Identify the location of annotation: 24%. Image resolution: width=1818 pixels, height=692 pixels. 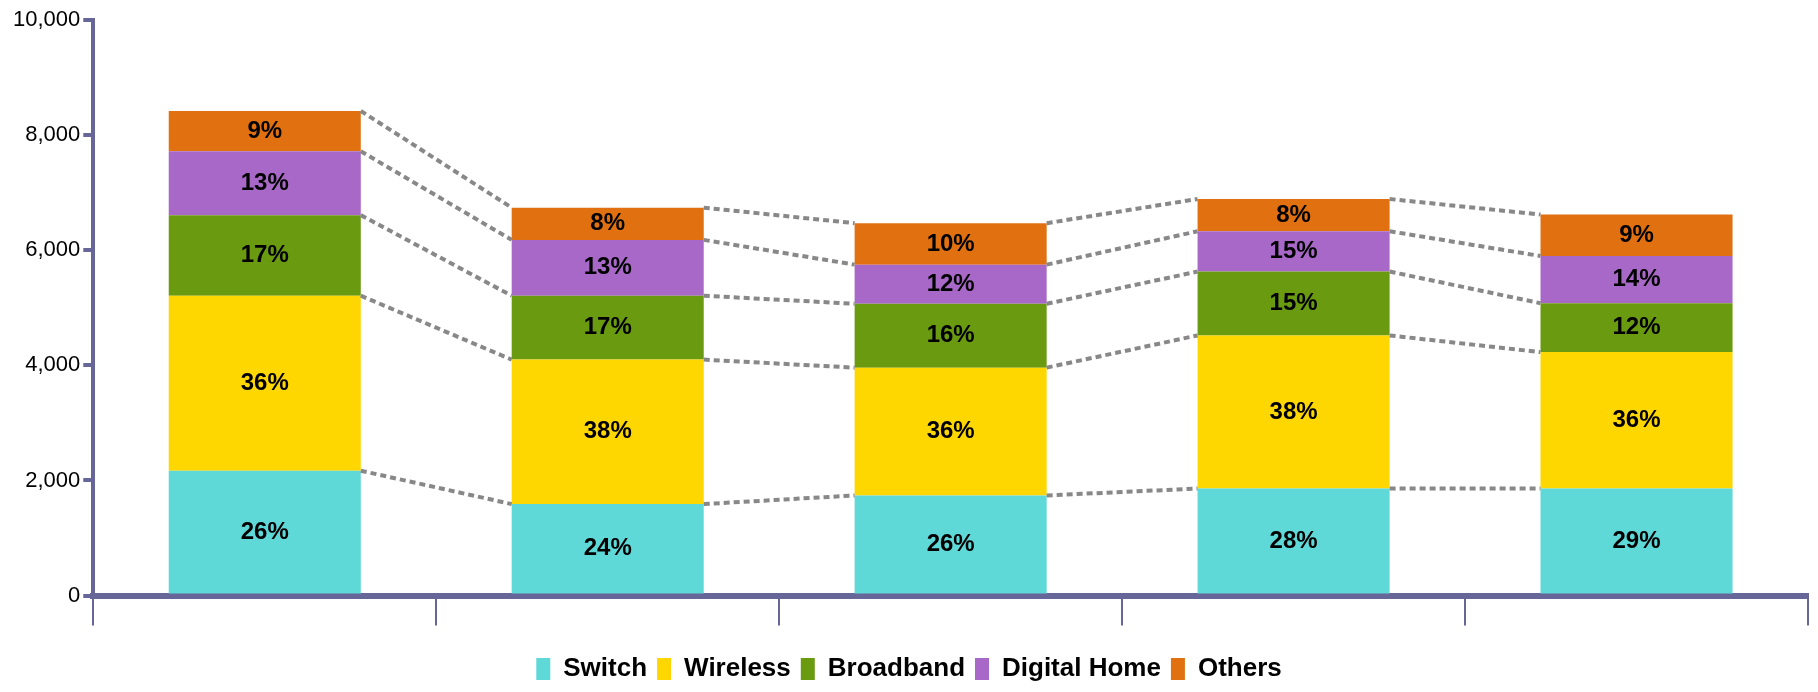
(607, 547).